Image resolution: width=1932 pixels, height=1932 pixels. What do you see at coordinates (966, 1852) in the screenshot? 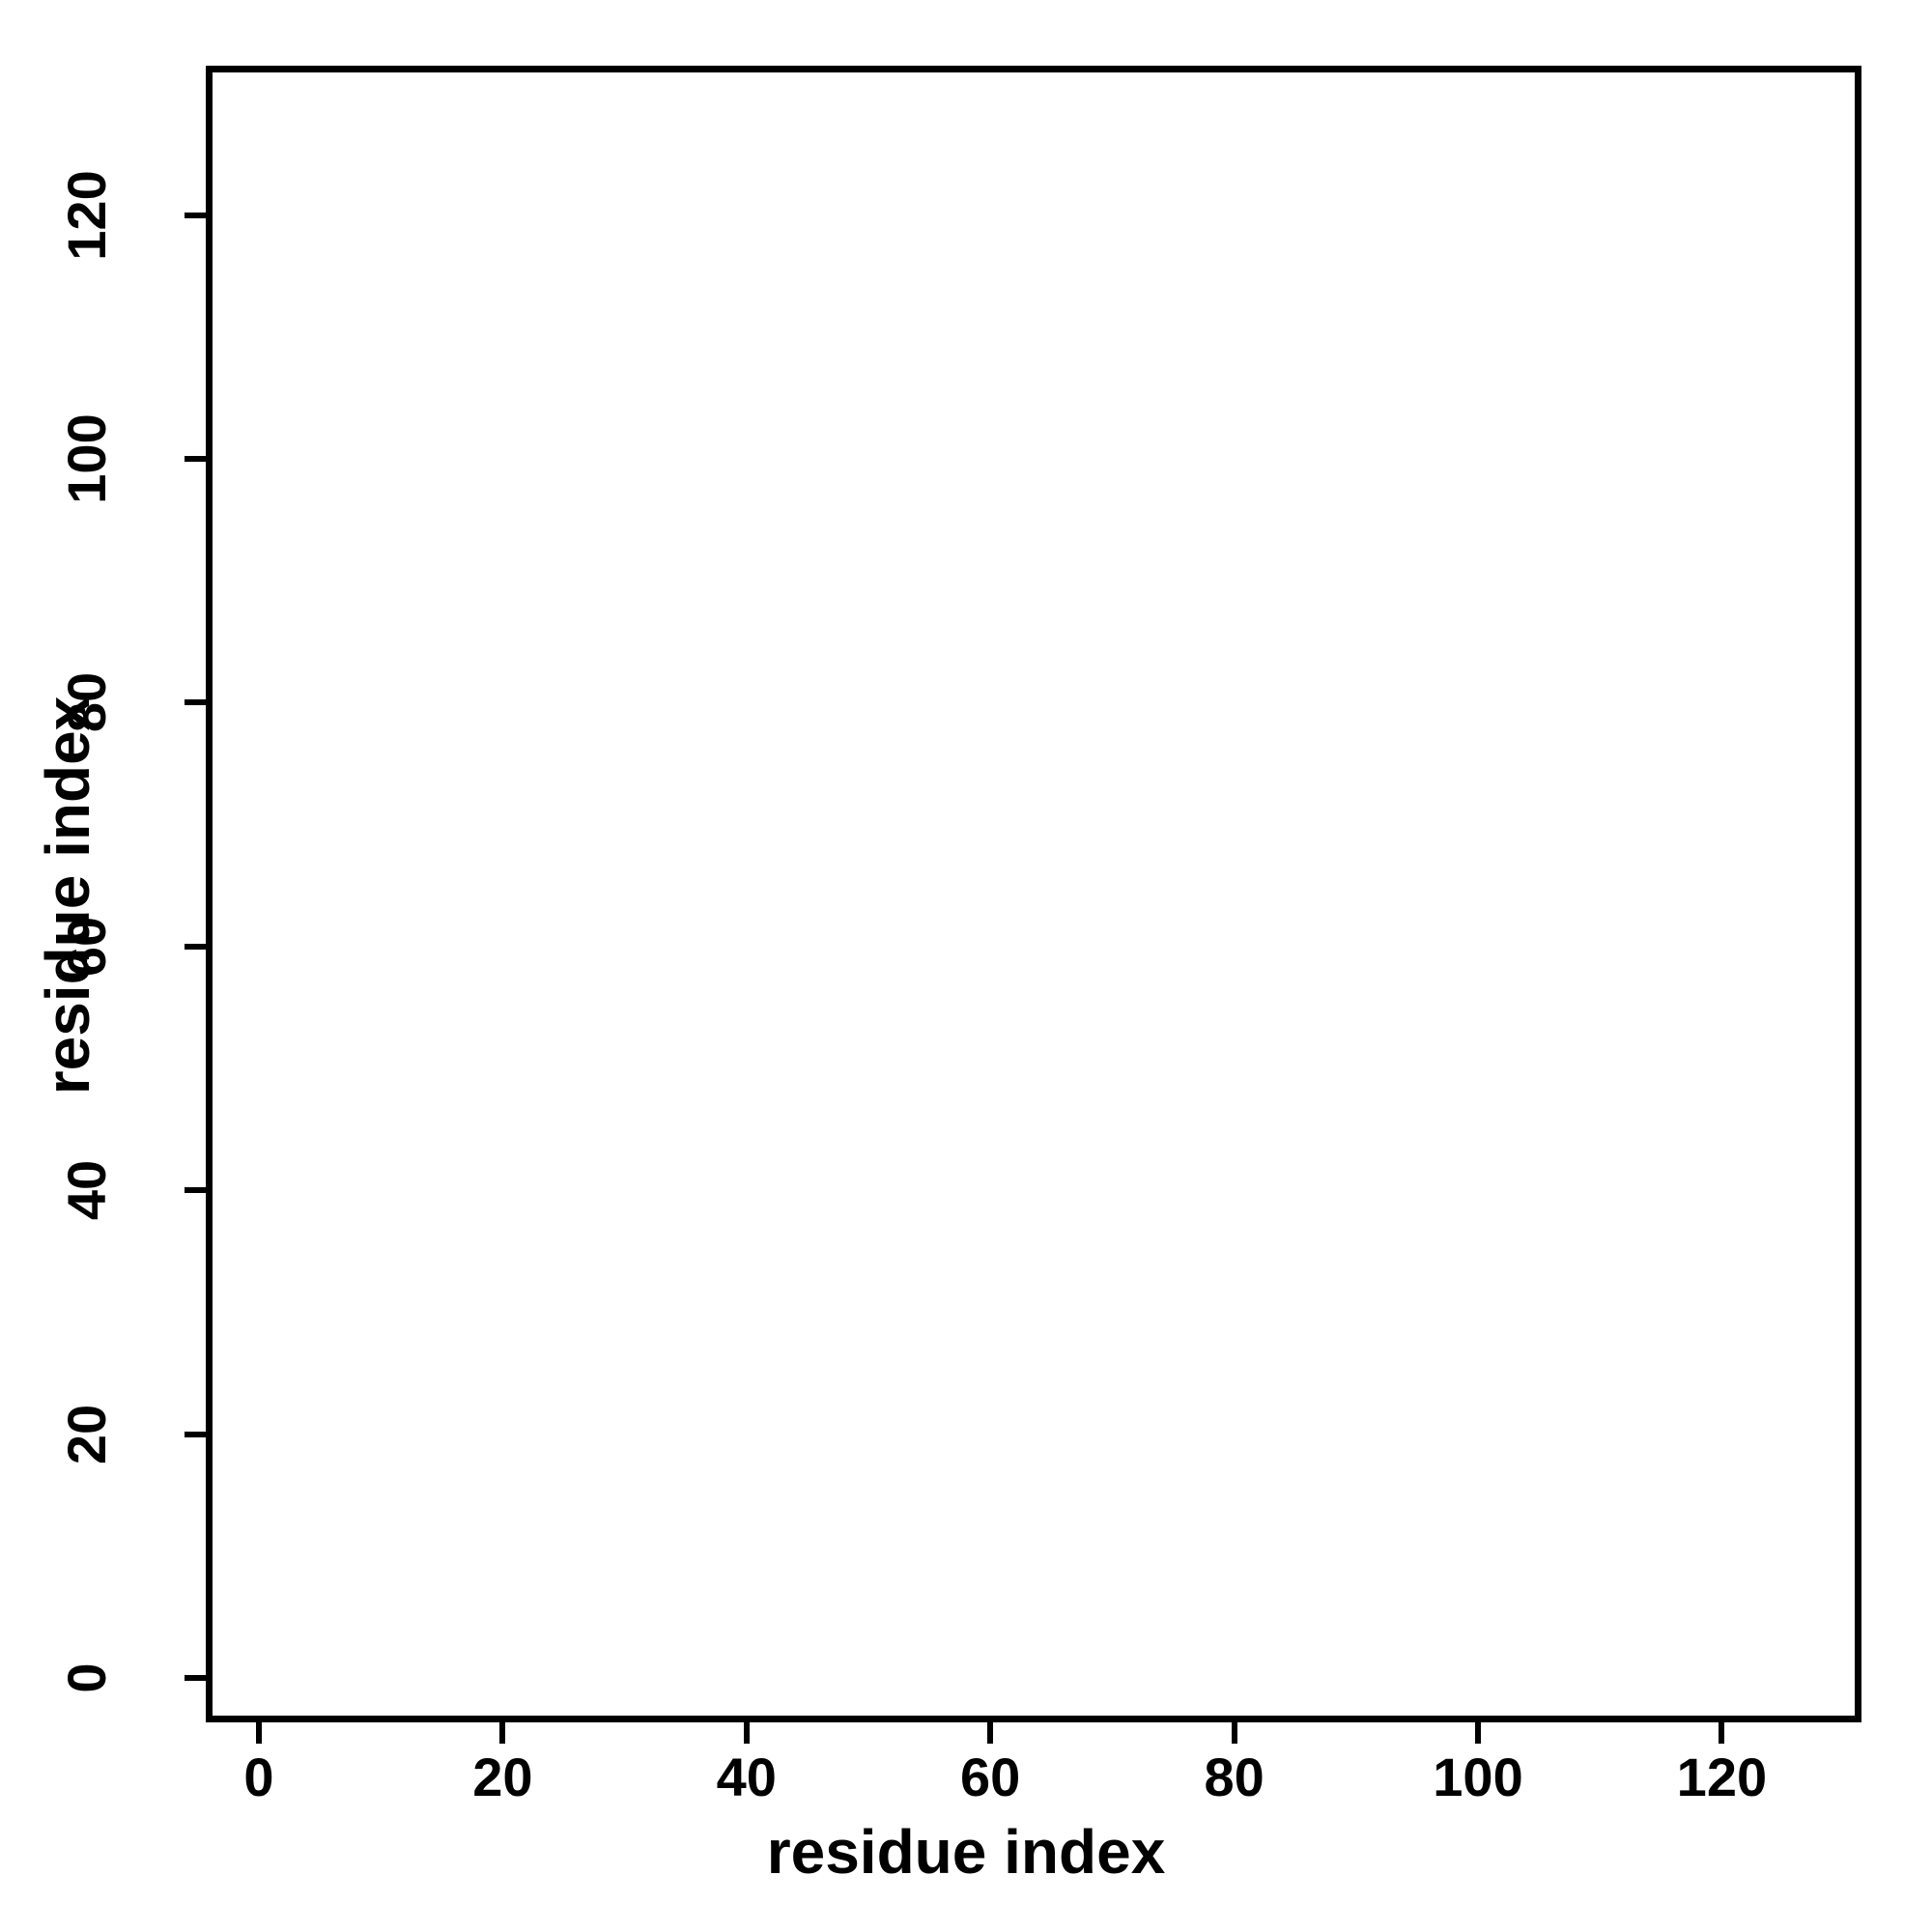
I see `x-axis-title: residue index` at bounding box center [966, 1852].